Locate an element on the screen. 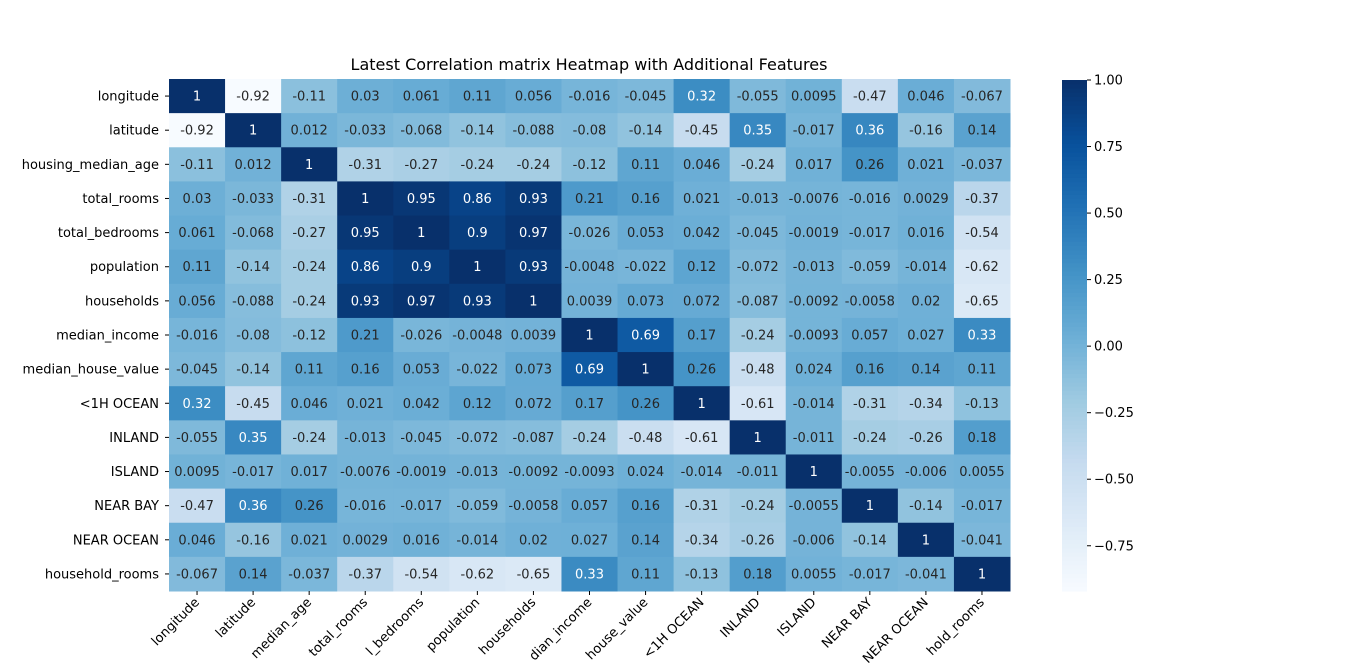 The width and height of the screenshot is (1355, 664). cell-value-label: -0.0058 is located at coordinates (870, 301).